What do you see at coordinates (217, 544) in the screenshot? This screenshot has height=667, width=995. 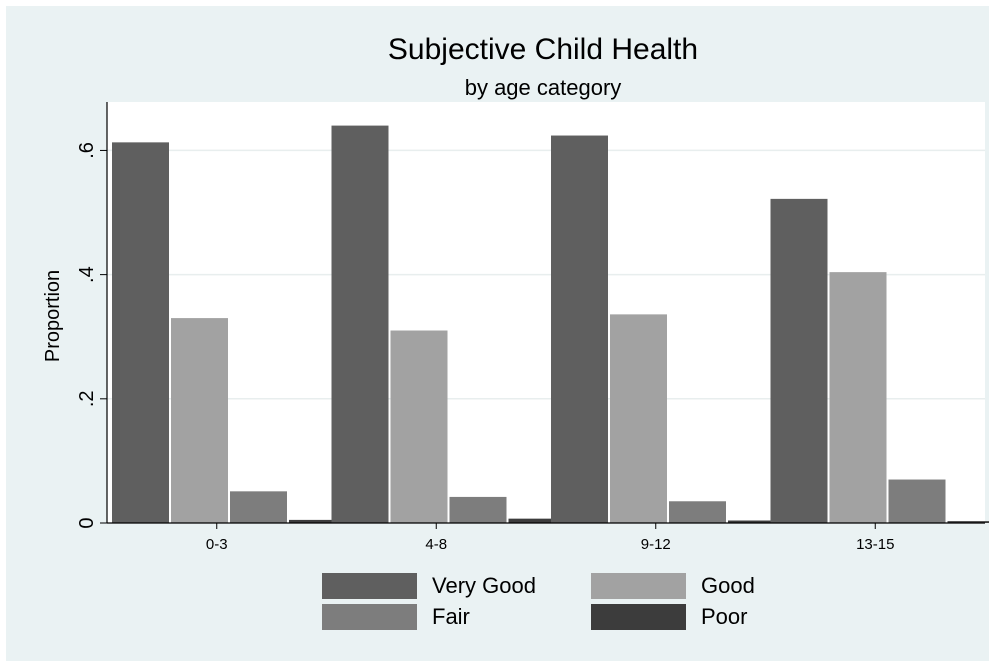 I see `x-tick-label: 0-3` at bounding box center [217, 544].